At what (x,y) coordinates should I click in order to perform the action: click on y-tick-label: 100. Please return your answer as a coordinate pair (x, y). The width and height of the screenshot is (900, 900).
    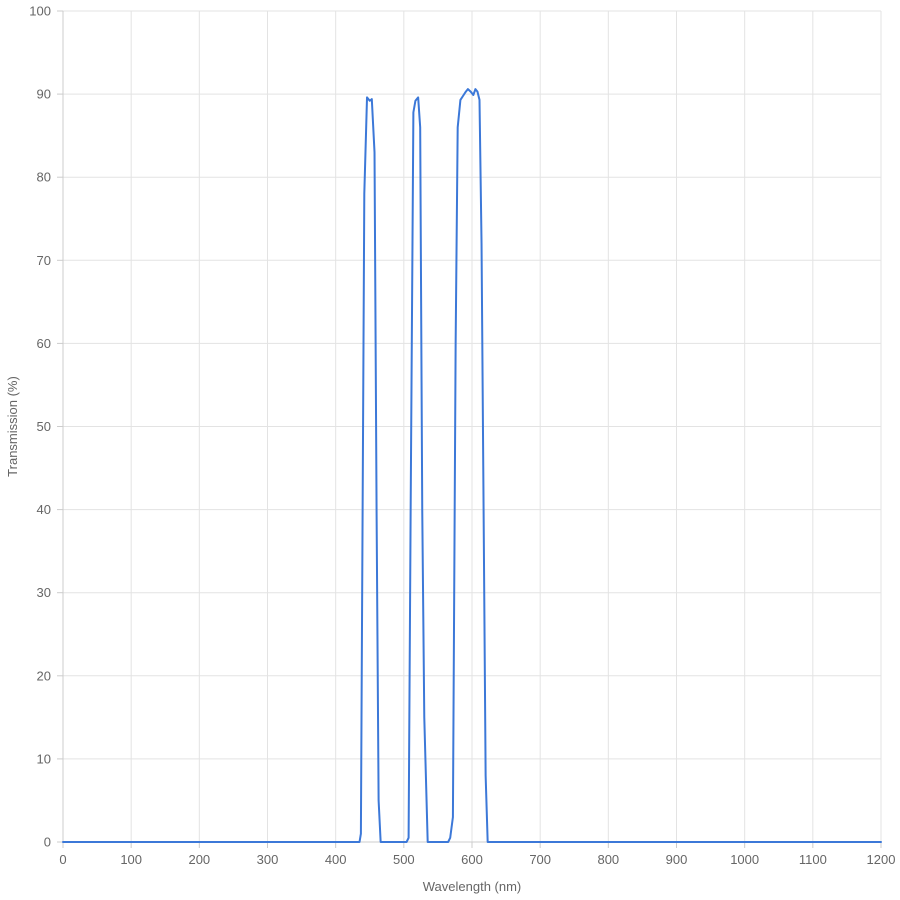
    Looking at the image, I should click on (40, 11).